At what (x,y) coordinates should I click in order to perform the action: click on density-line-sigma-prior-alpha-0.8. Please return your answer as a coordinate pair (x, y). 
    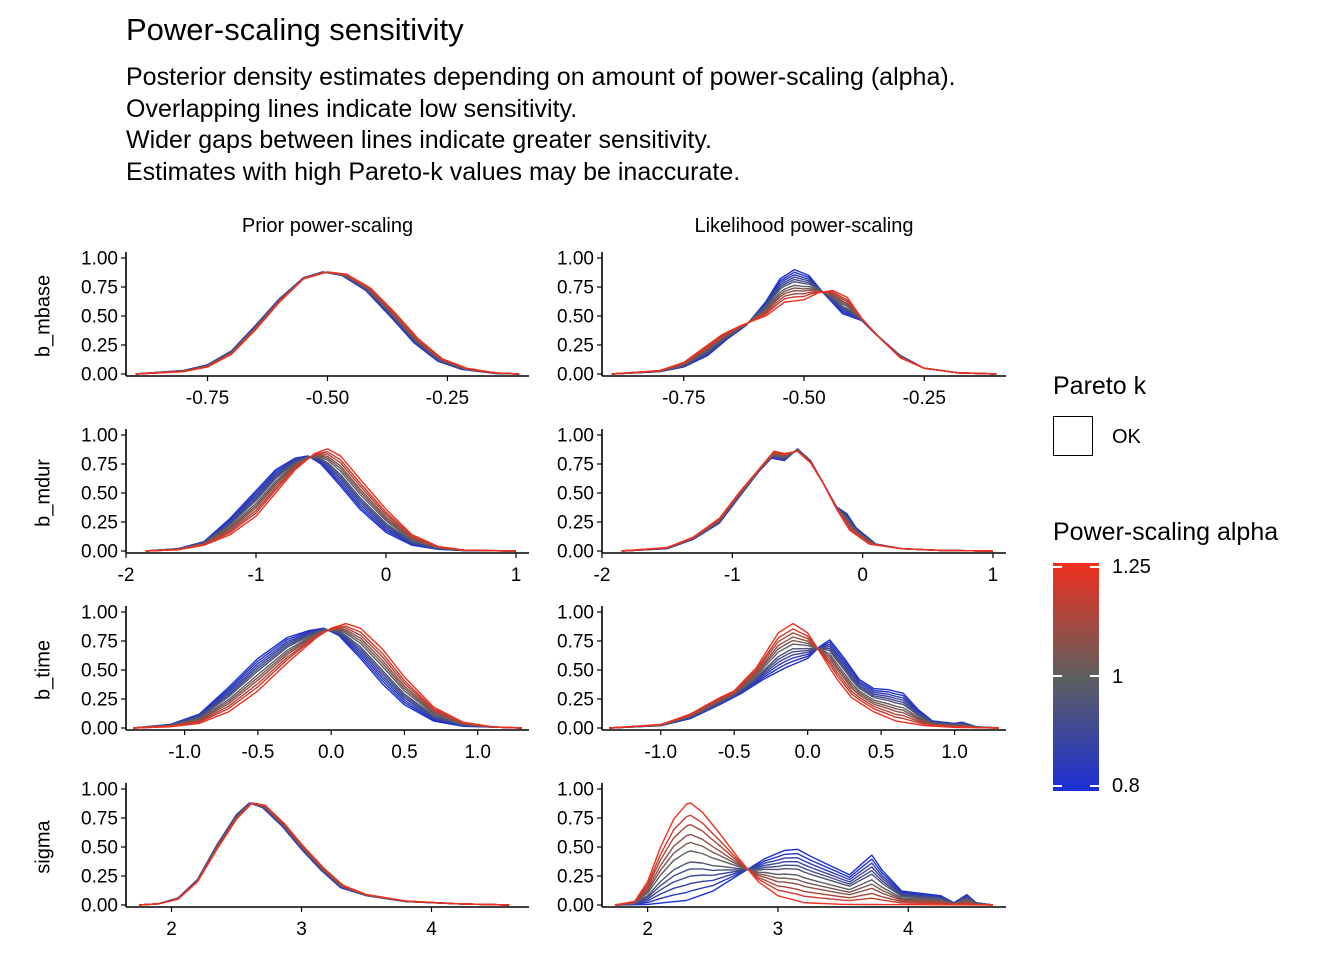
    Looking at the image, I should click on (324, 854).